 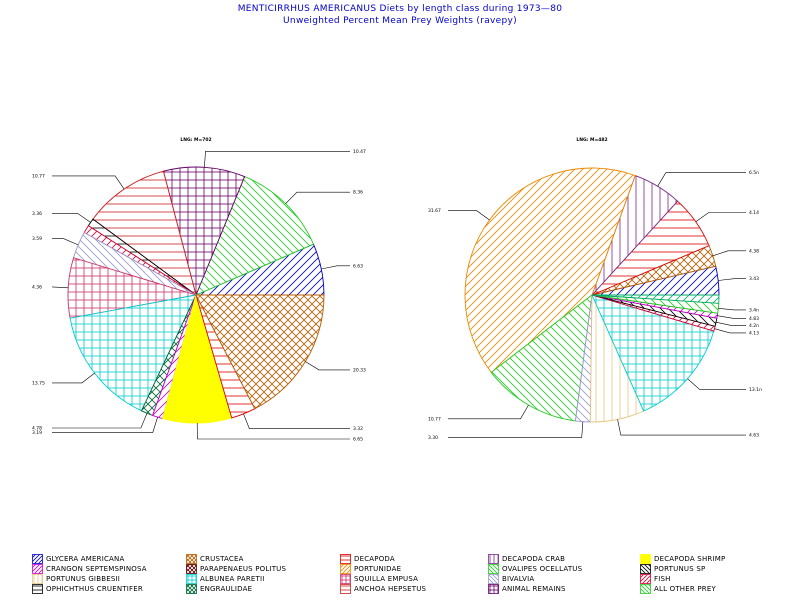 What do you see at coordinates (374, 559) in the screenshot?
I see `legend-label: DECAPODA` at bounding box center [374, 559].